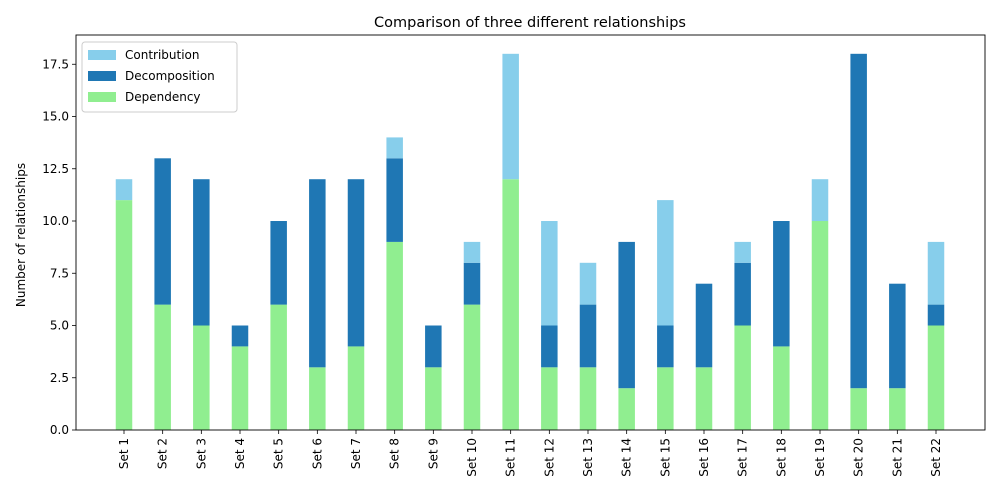  I want to click on x-tick-label: Set 13, so click(588, 457).